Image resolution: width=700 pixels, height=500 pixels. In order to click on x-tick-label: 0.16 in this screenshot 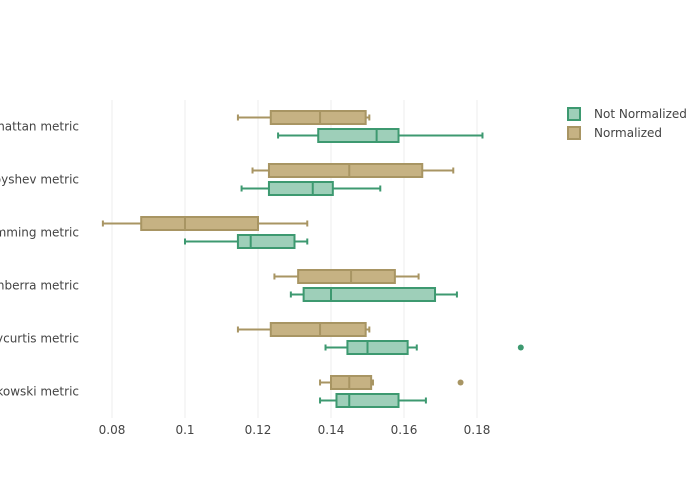, I will do `click(404, 430)`.